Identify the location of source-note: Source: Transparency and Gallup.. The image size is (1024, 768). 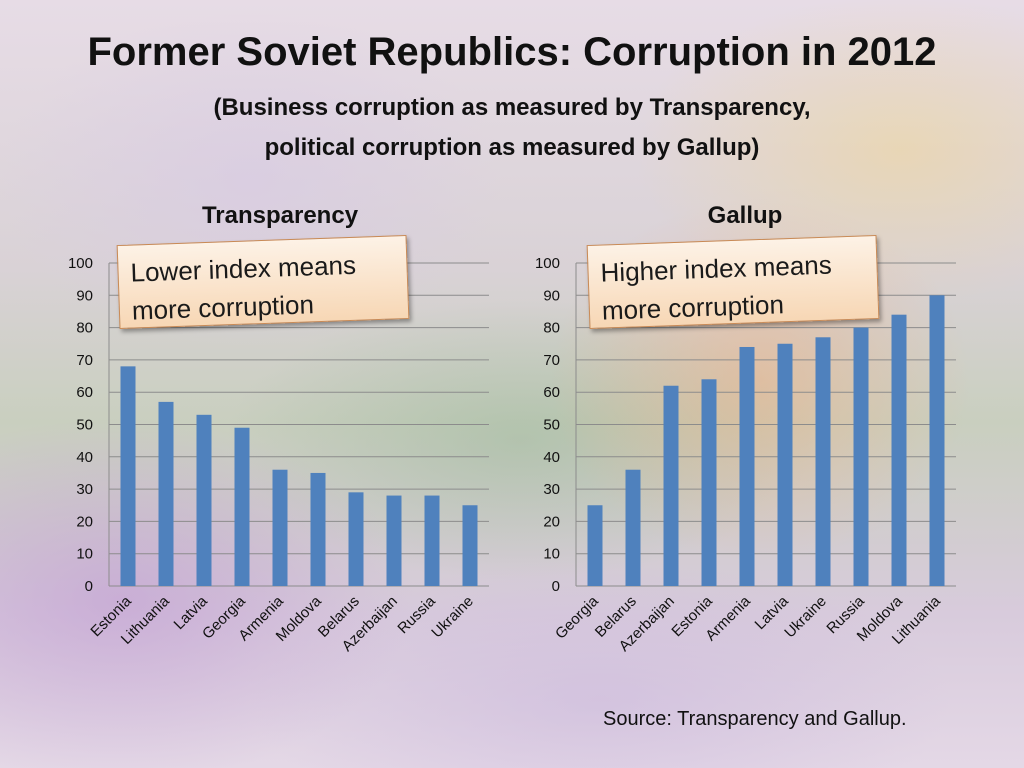
(755, 719).